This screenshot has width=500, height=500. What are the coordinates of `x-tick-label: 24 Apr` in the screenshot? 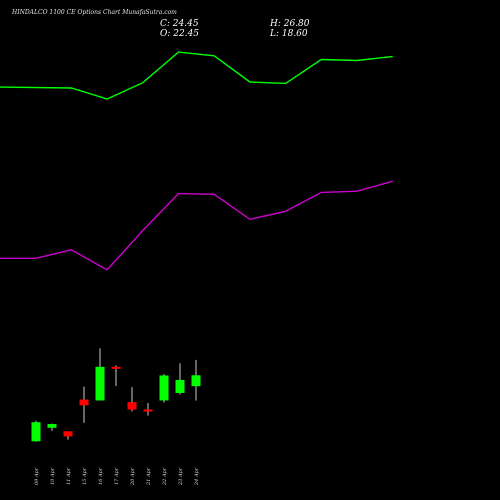 It's located at (197, 476).